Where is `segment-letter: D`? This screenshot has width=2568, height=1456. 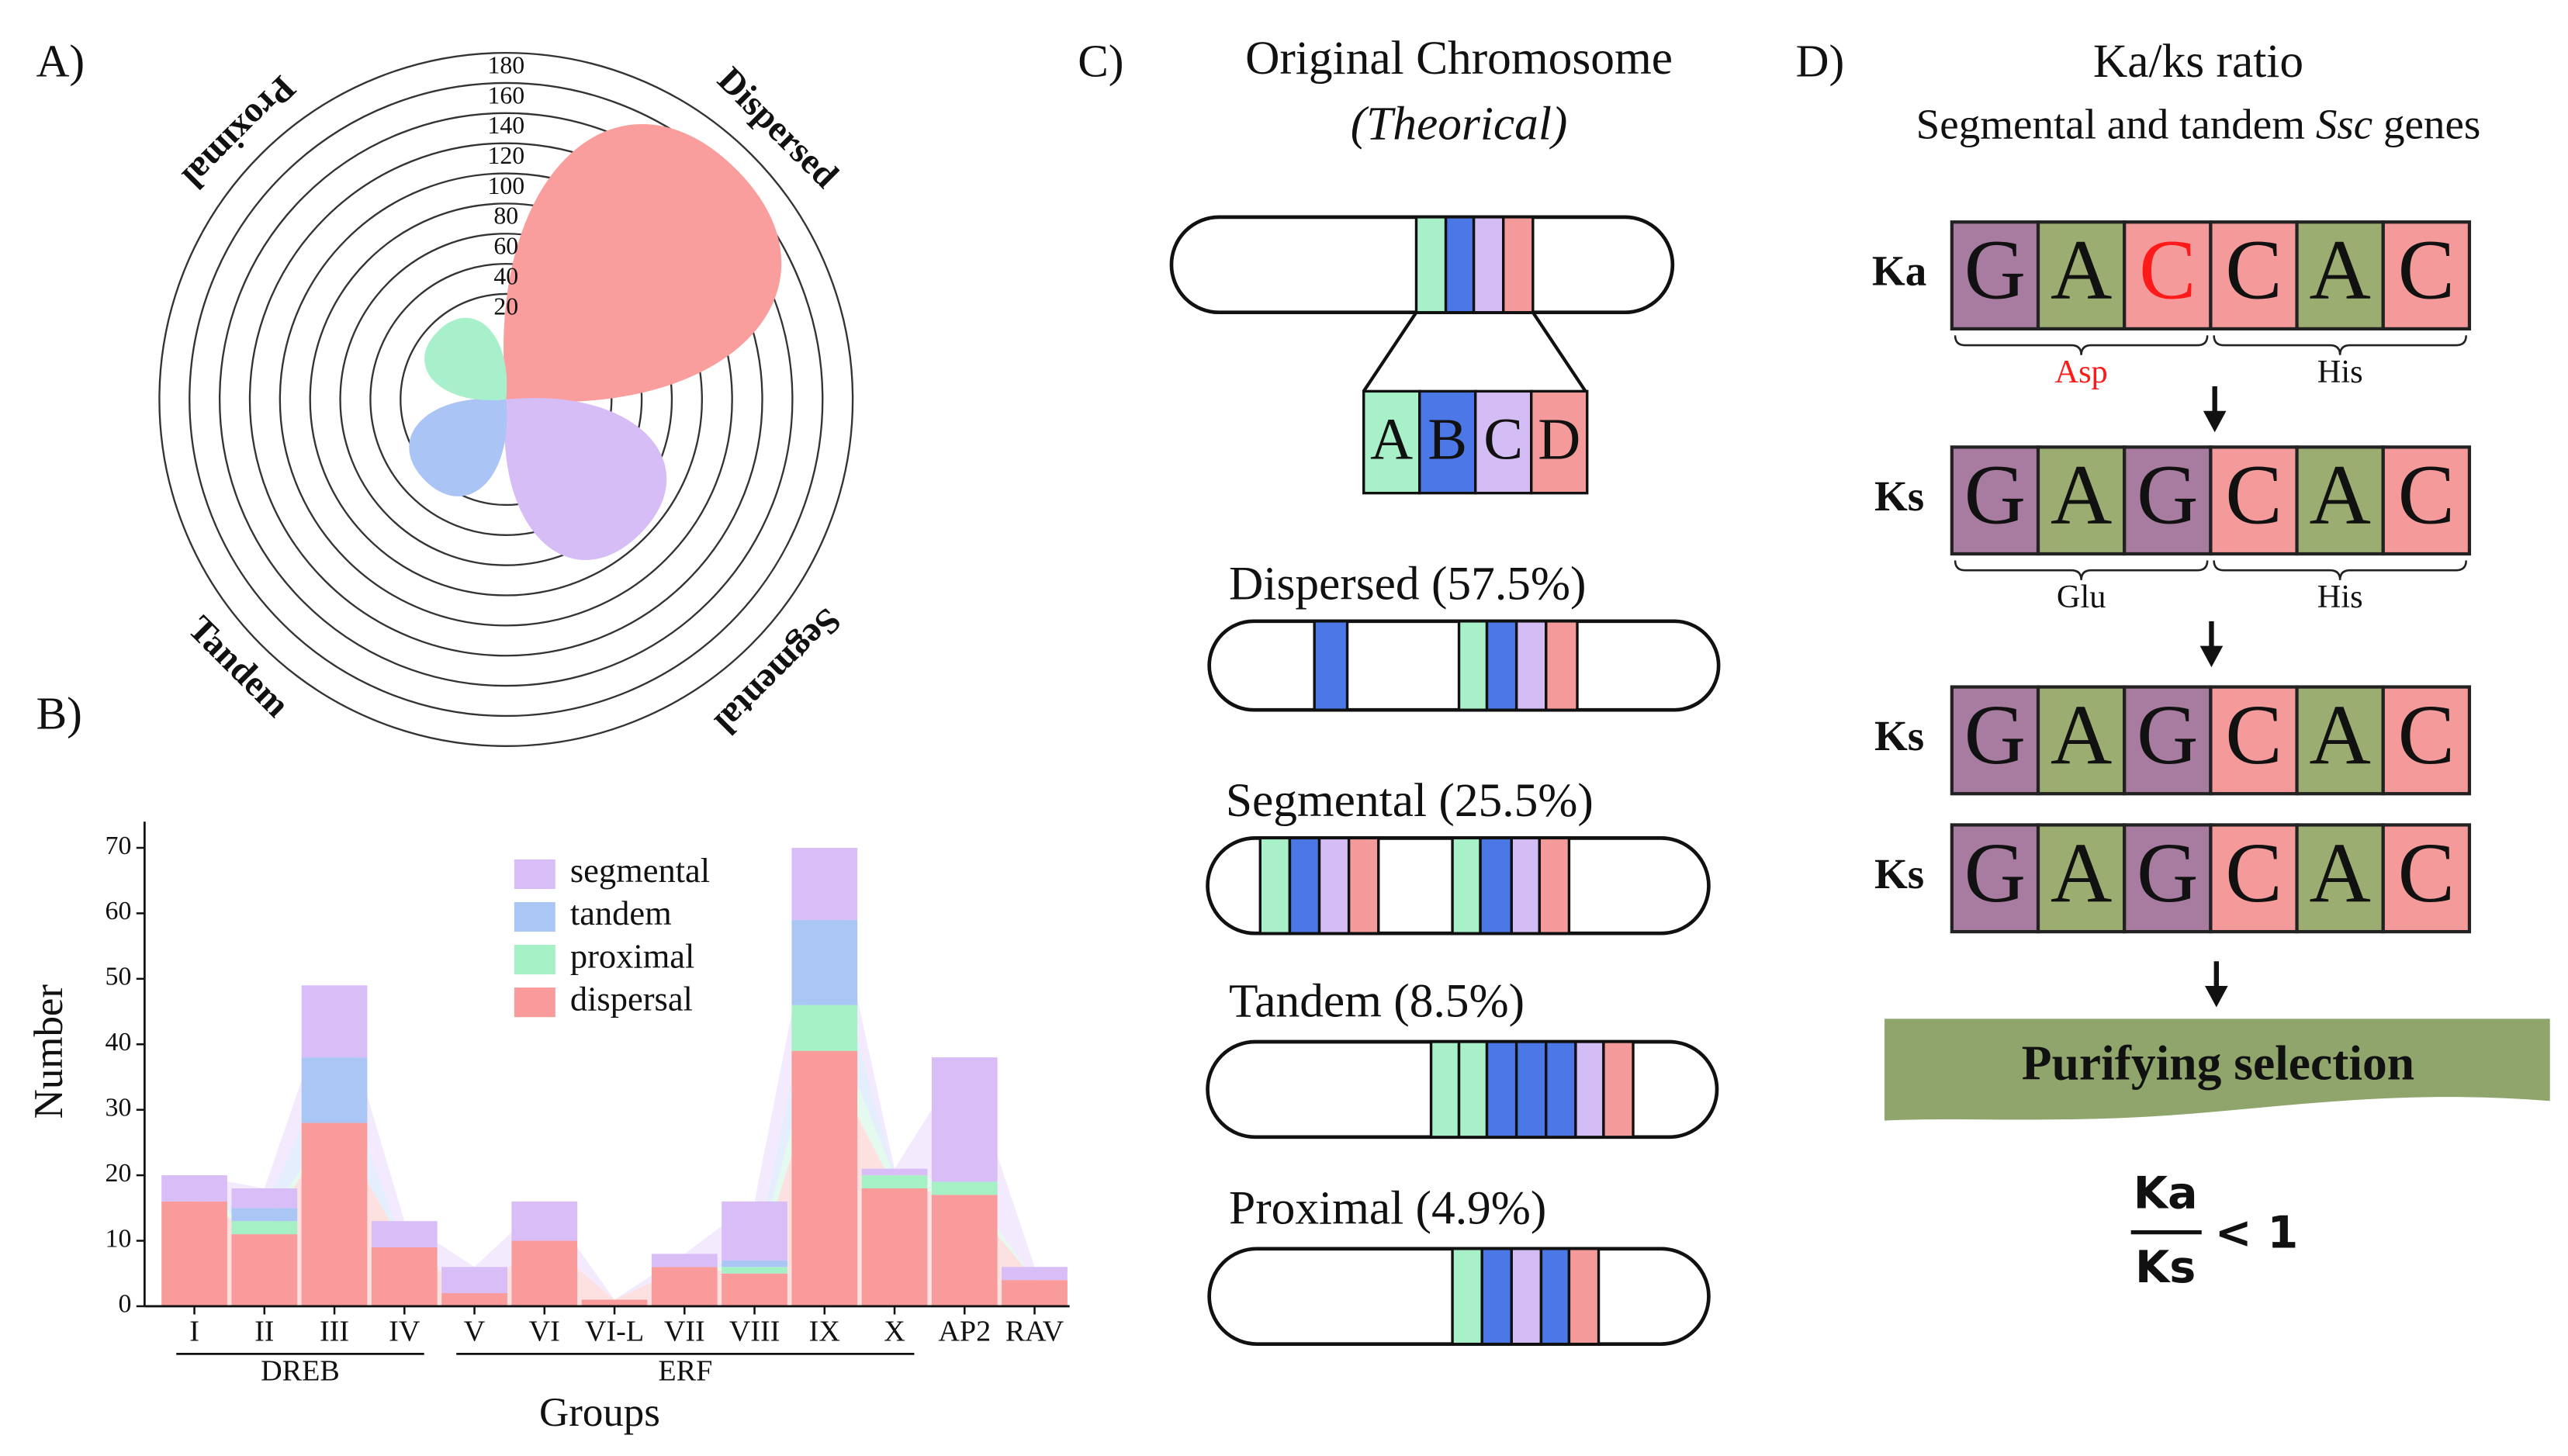
segment-letter: D is located at coordinates (1559, 440).